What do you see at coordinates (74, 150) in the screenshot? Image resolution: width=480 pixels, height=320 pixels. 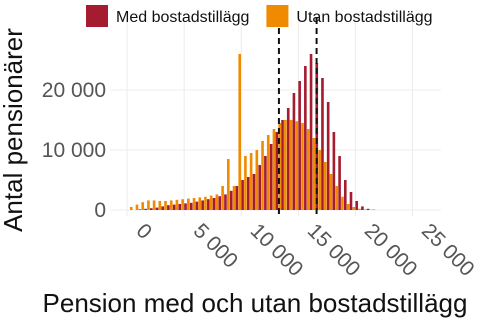 I see `y-tick-label: 10 000` at bounding box center [74, 150].